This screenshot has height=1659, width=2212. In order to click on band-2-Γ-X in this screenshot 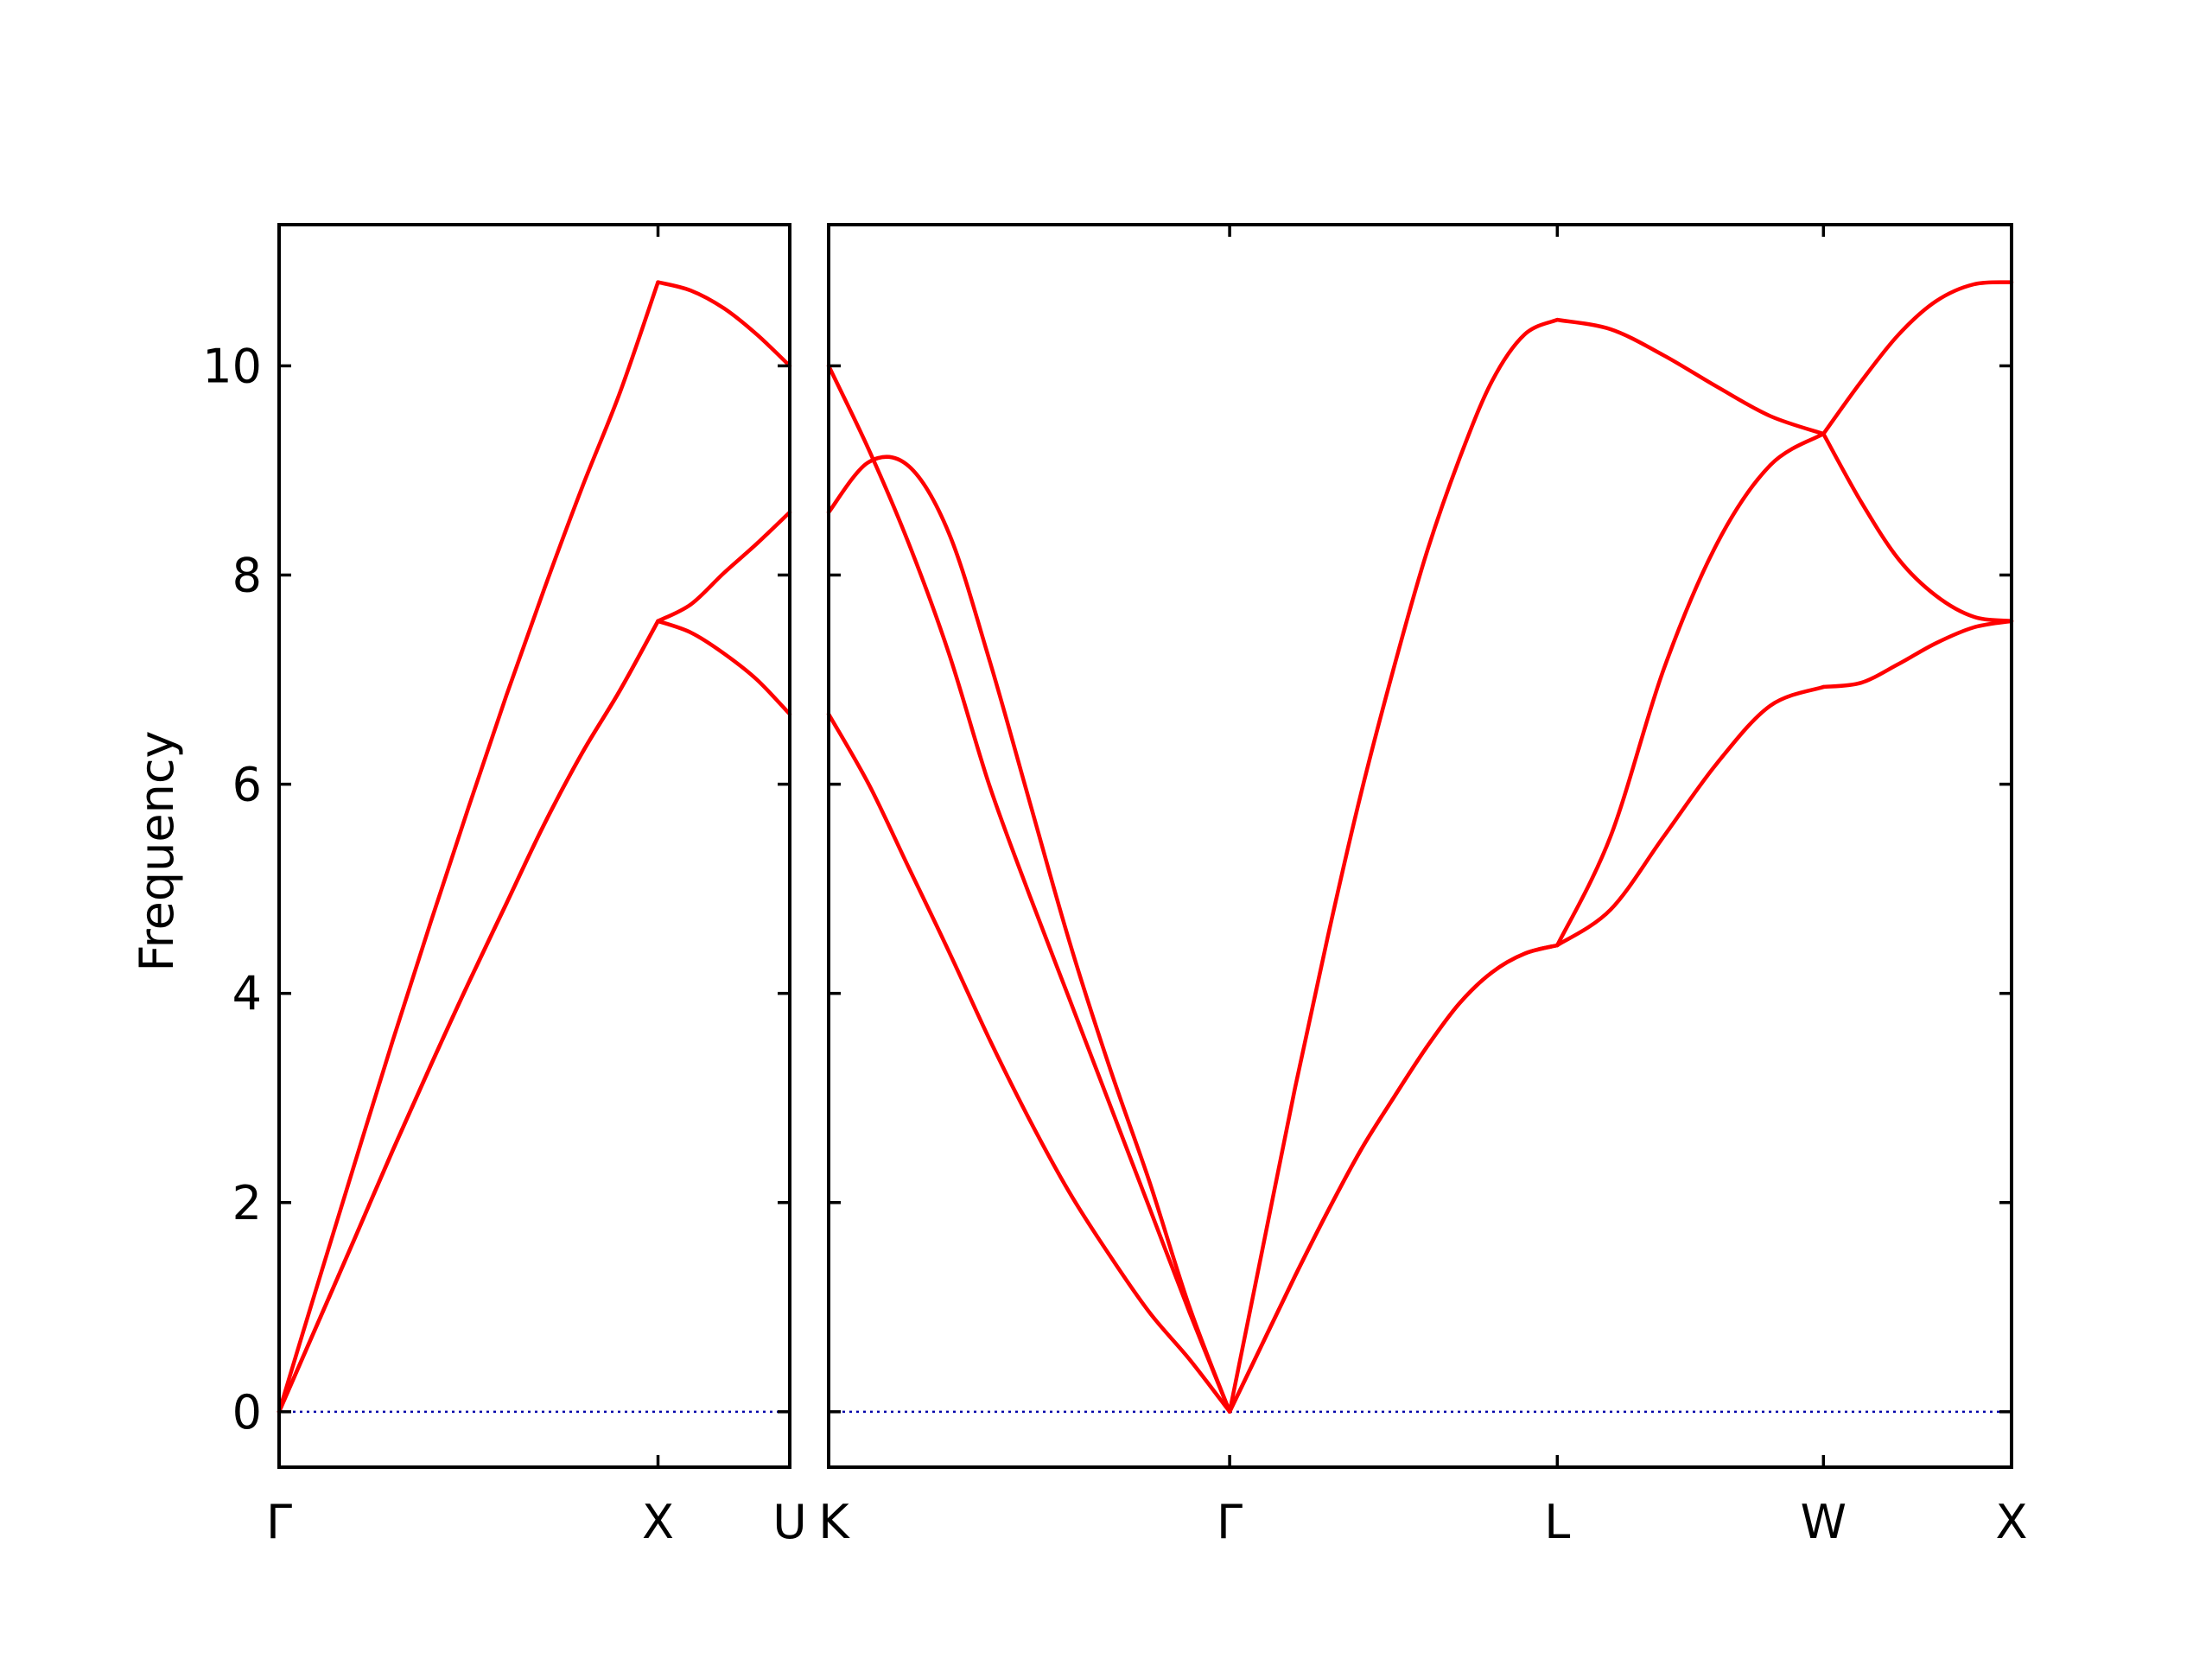, I will do `click(468, 1017)`.